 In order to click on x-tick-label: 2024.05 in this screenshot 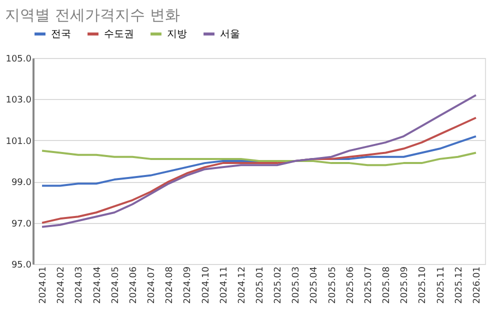, I will do `click(115, 285)`.